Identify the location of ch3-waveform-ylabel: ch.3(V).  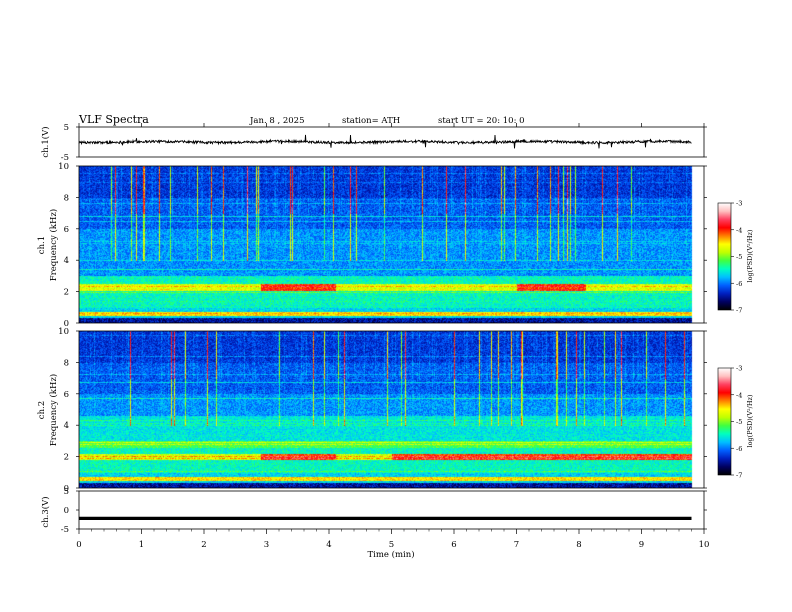
(45, 511).